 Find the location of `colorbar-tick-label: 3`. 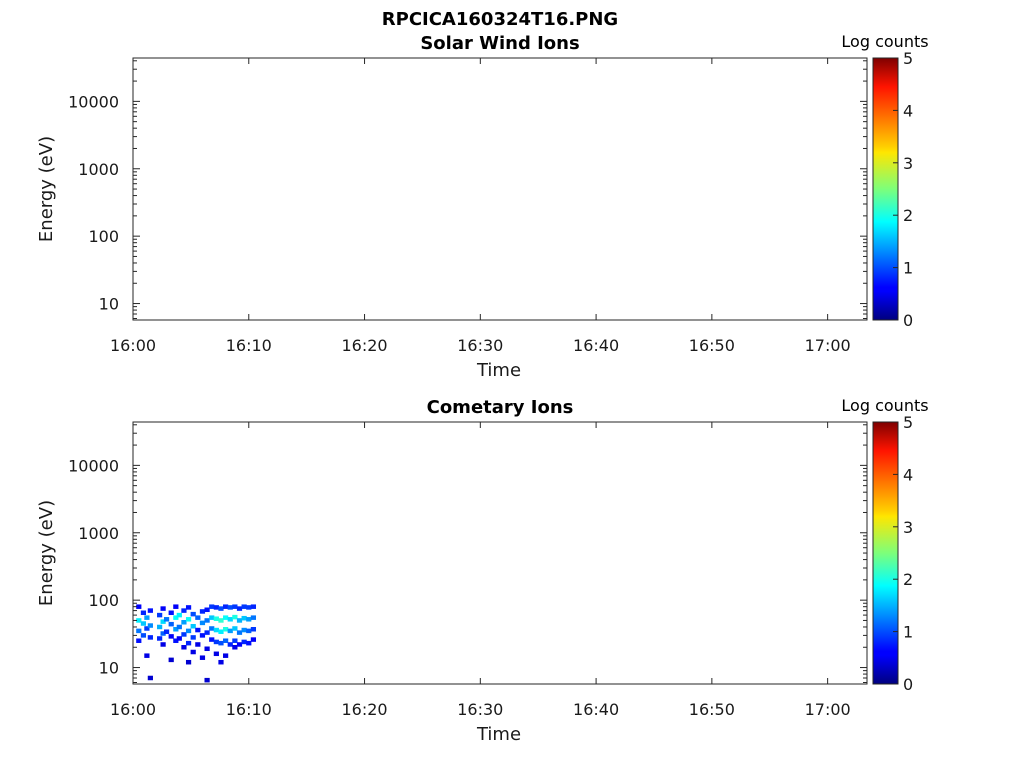

colorbar-tick-label: 3 is located at coordinates (908, 527).